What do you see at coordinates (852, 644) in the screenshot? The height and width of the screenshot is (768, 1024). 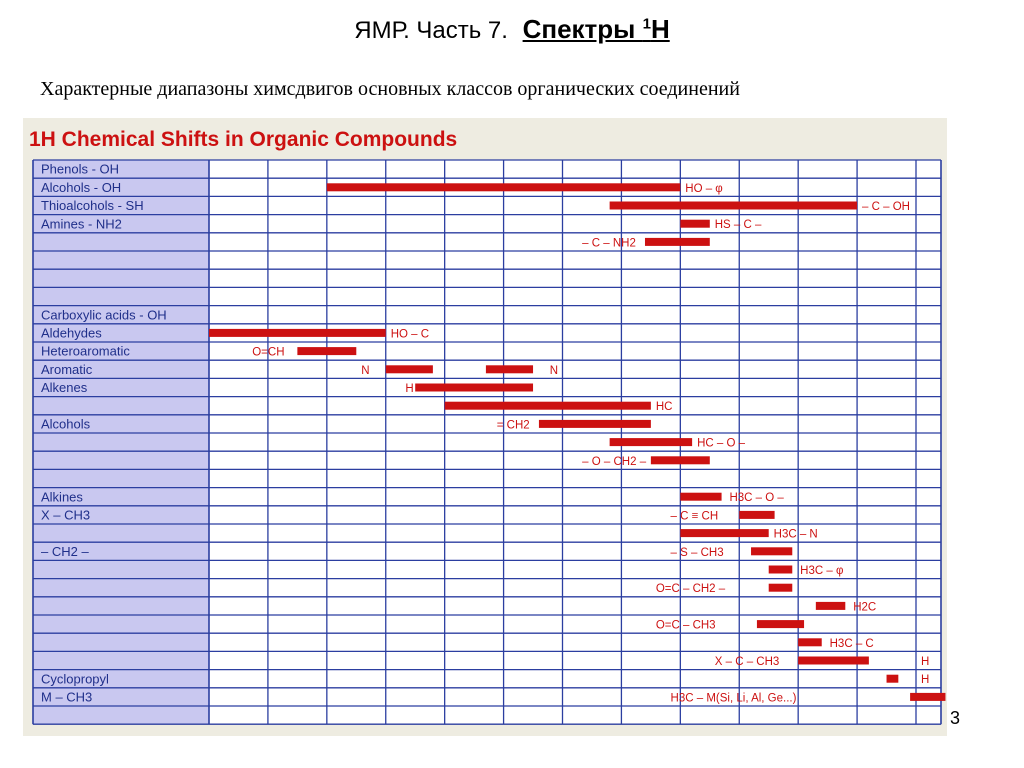 I see `structure-annotation: H3C – C` at bounding box center [852, 644].